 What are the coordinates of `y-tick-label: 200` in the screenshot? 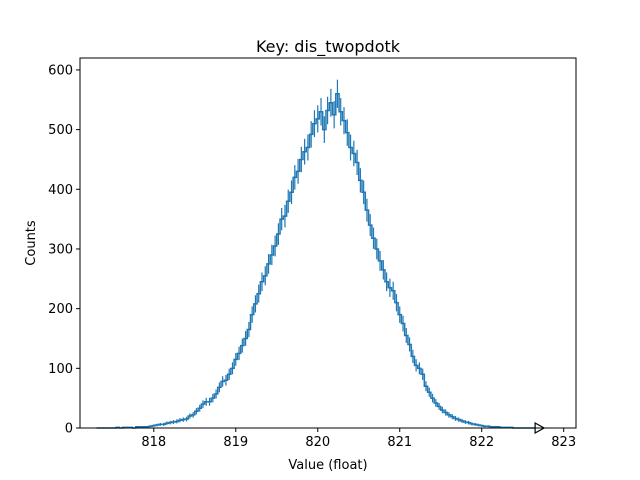 It's located at (60, 309).